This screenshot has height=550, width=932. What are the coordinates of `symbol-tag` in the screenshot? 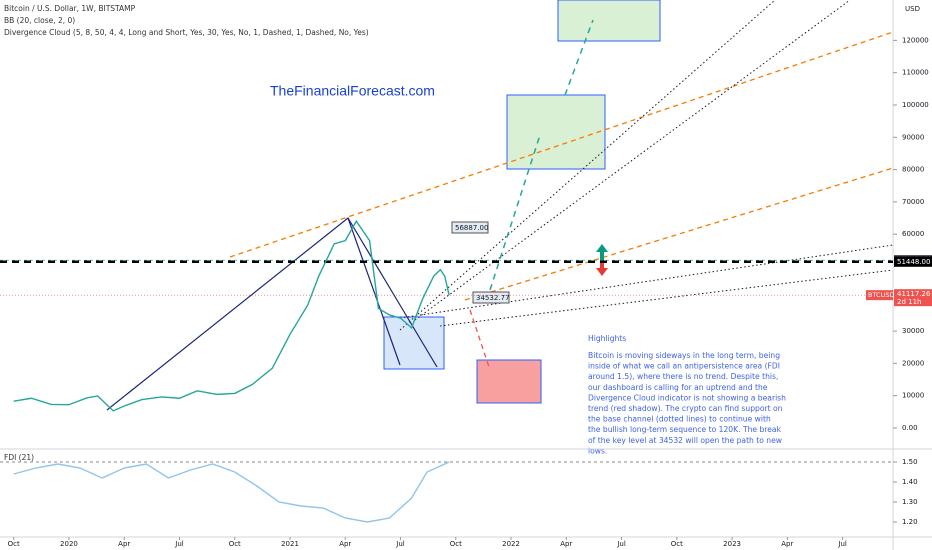 It's located at (879, 295).